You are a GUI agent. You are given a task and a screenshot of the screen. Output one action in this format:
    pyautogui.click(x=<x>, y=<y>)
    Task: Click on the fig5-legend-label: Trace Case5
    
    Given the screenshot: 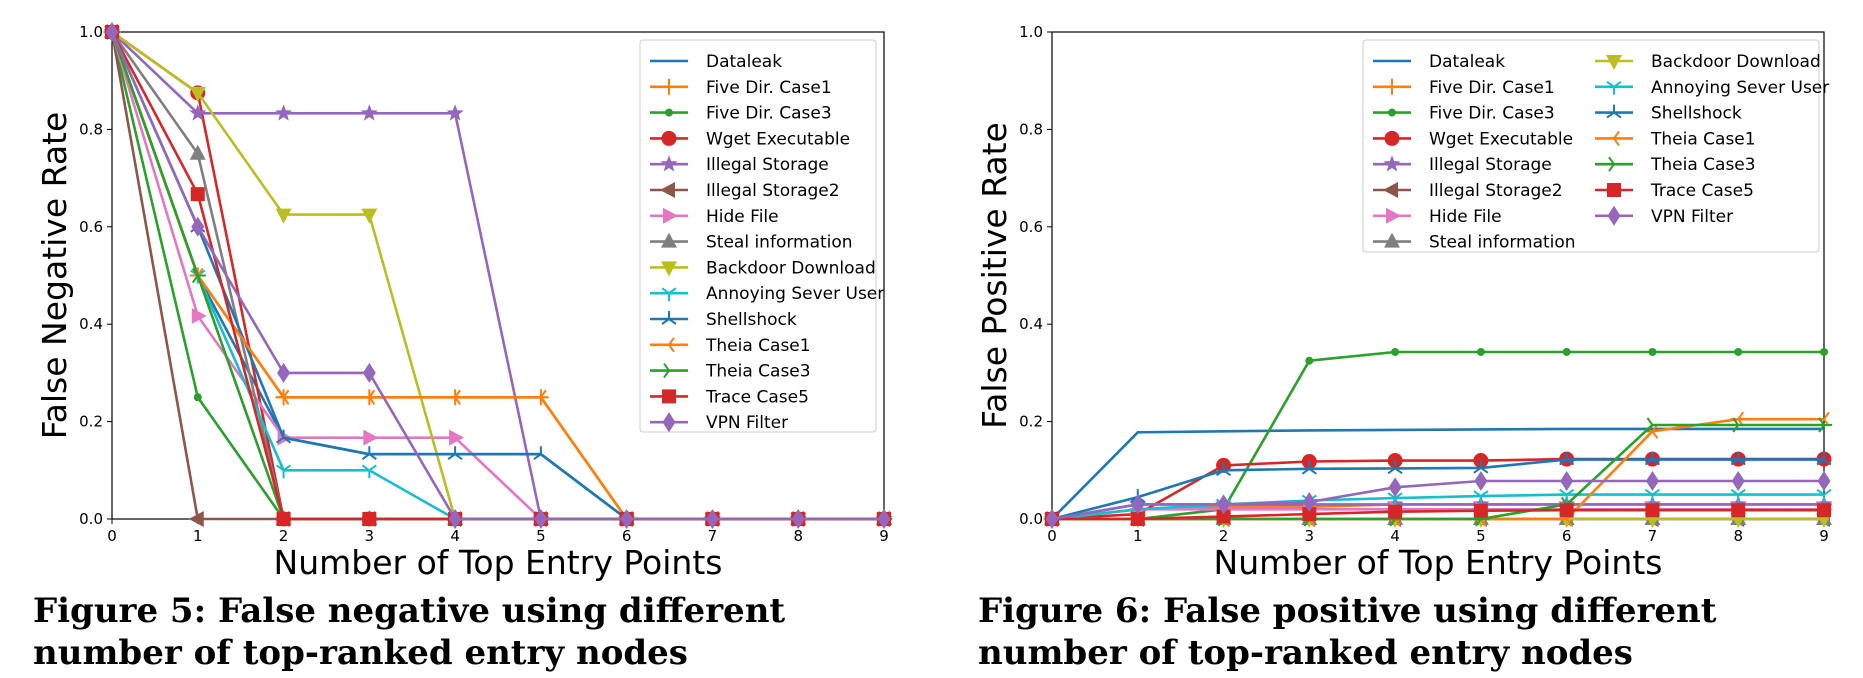 What is the action you would take?
    pyautogui.click(x=757, y=397)
    